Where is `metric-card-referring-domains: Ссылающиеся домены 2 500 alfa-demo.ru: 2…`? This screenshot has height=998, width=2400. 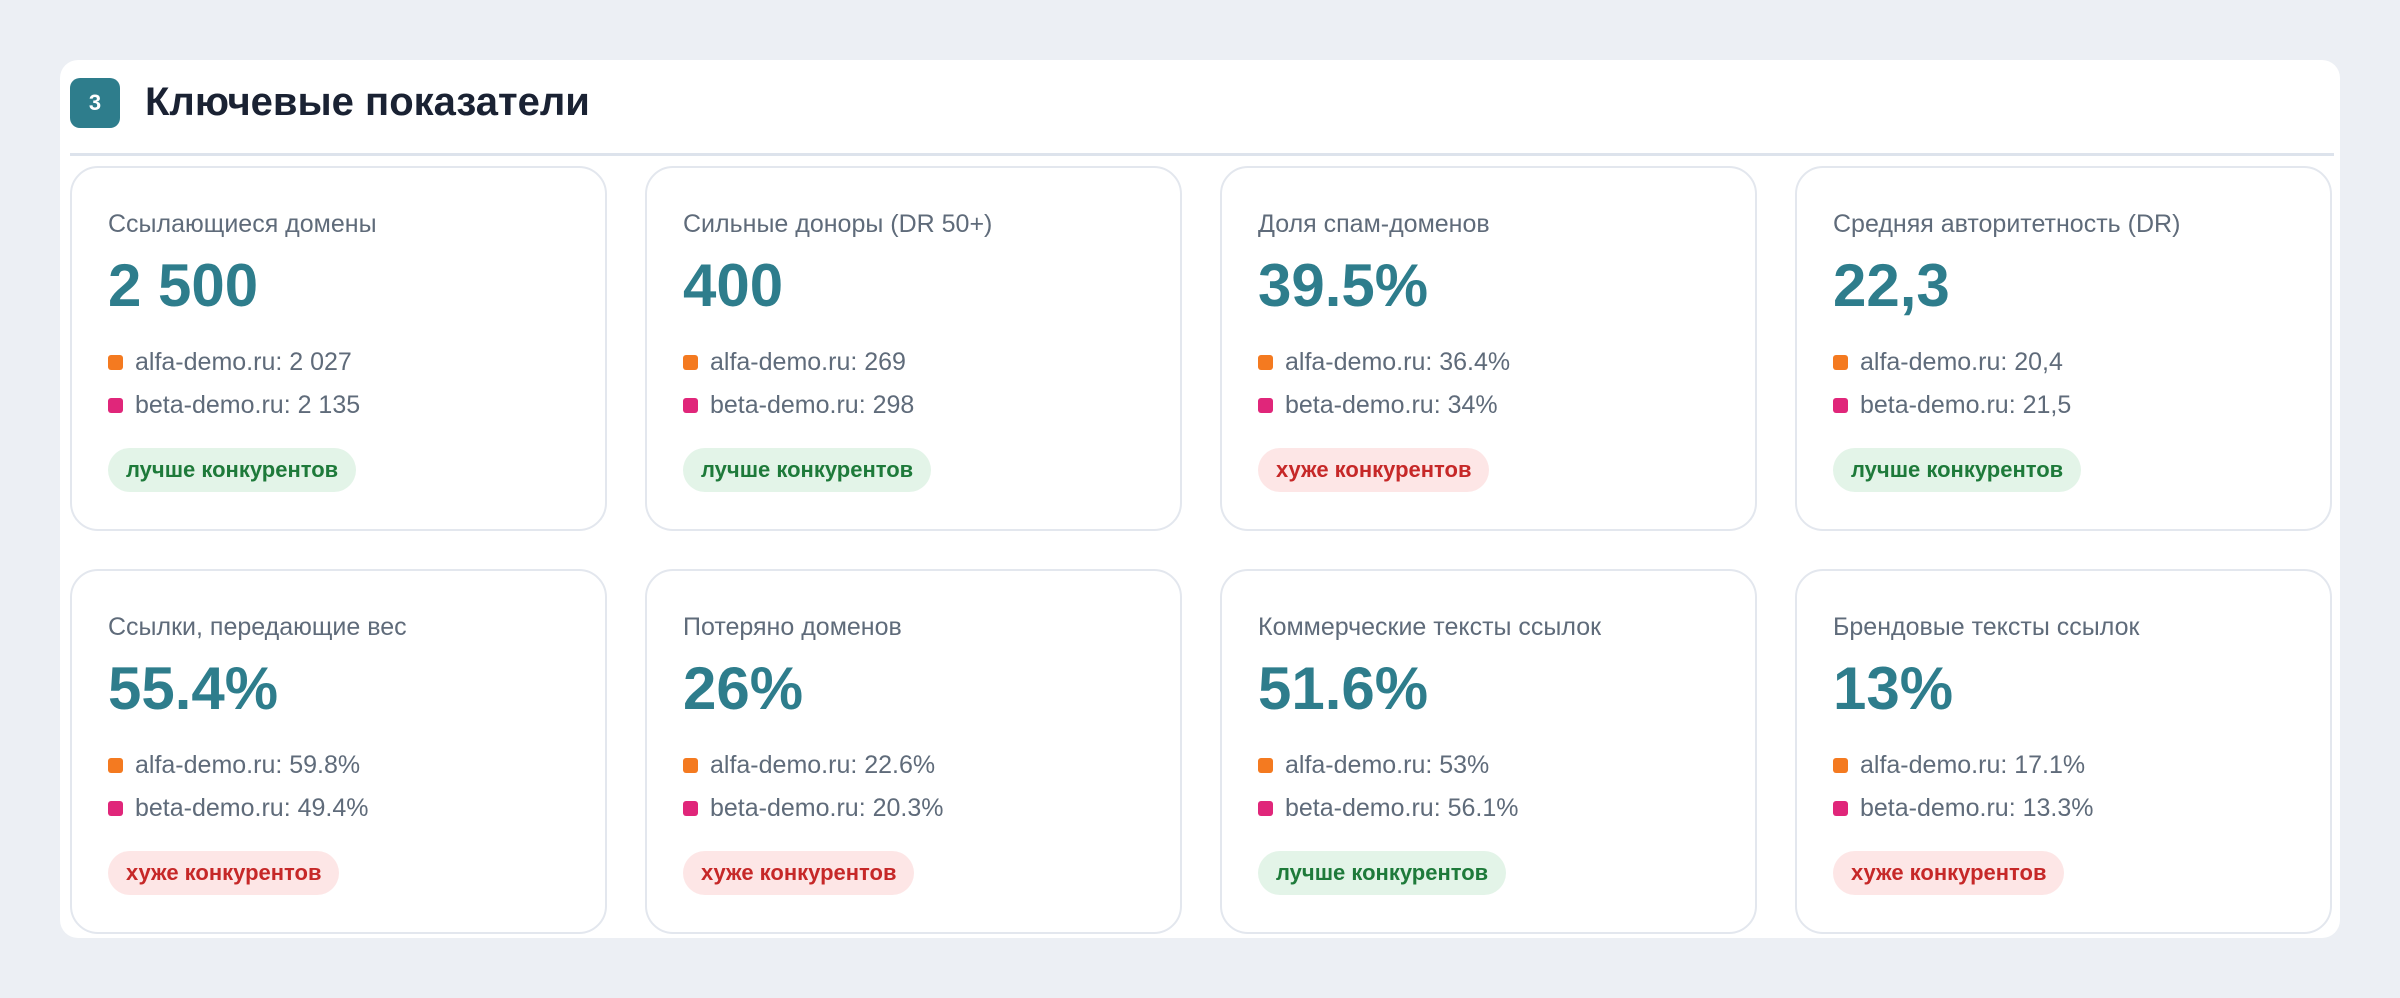
metric-card-referring-domains: Ссылающиеся домены 2 500 alfa-demo.ru: 2… is located at coordinates (338, 348).